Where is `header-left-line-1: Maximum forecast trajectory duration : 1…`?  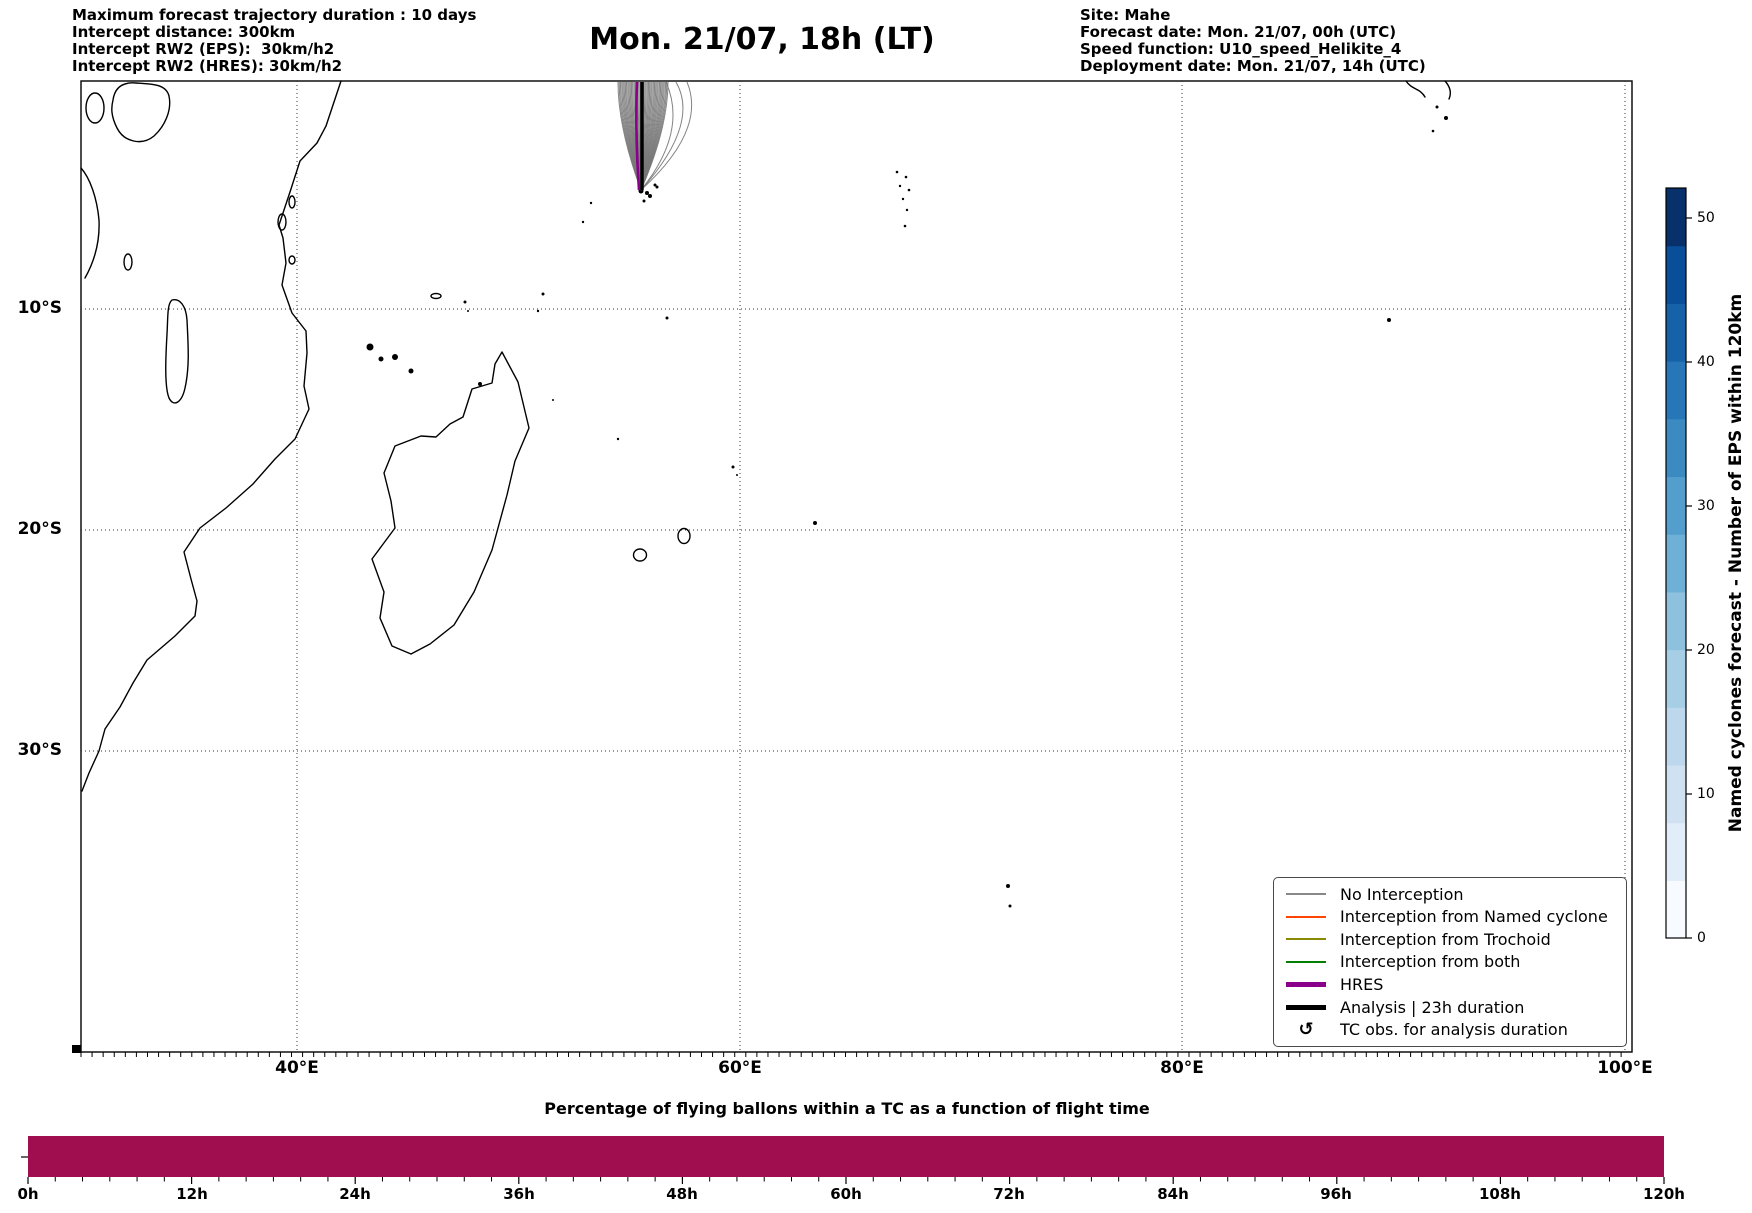 header-left-line-1: Maximum forecast trajectory duration : 1… is located at coordinates (274, 15).